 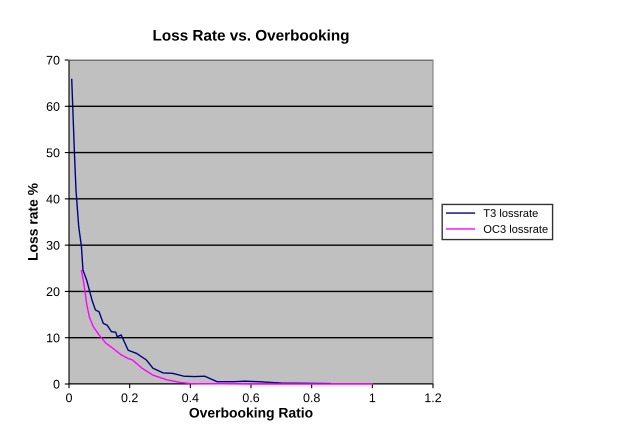 What do you see at coordinates (433, 397) in the screenshot?
I see `x-tick-label: 1.2` at bounding box center [433, 397].